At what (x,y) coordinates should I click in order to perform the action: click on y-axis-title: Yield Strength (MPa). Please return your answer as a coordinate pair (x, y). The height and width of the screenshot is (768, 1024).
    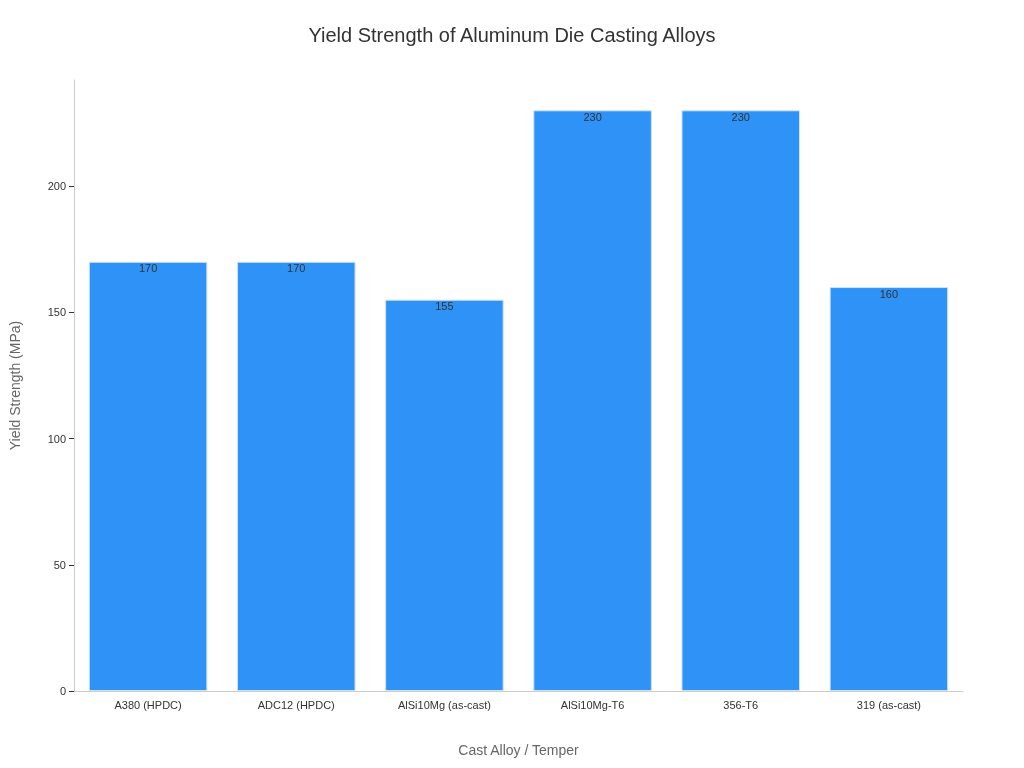
    Looking at the image, I should click on (15, 385).